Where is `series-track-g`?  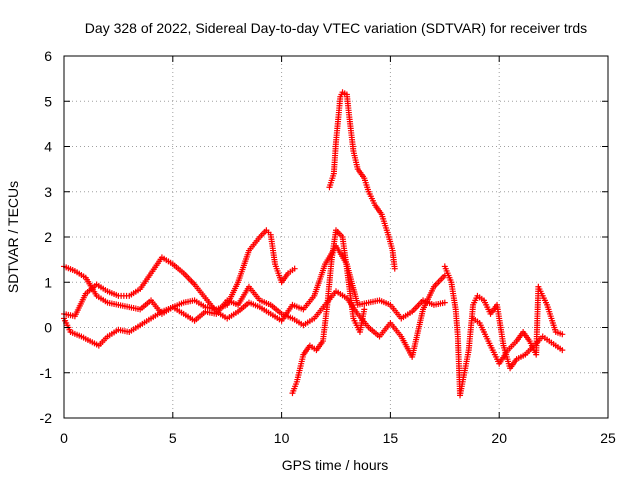
series-track-g is located at coordinates (518, 325).